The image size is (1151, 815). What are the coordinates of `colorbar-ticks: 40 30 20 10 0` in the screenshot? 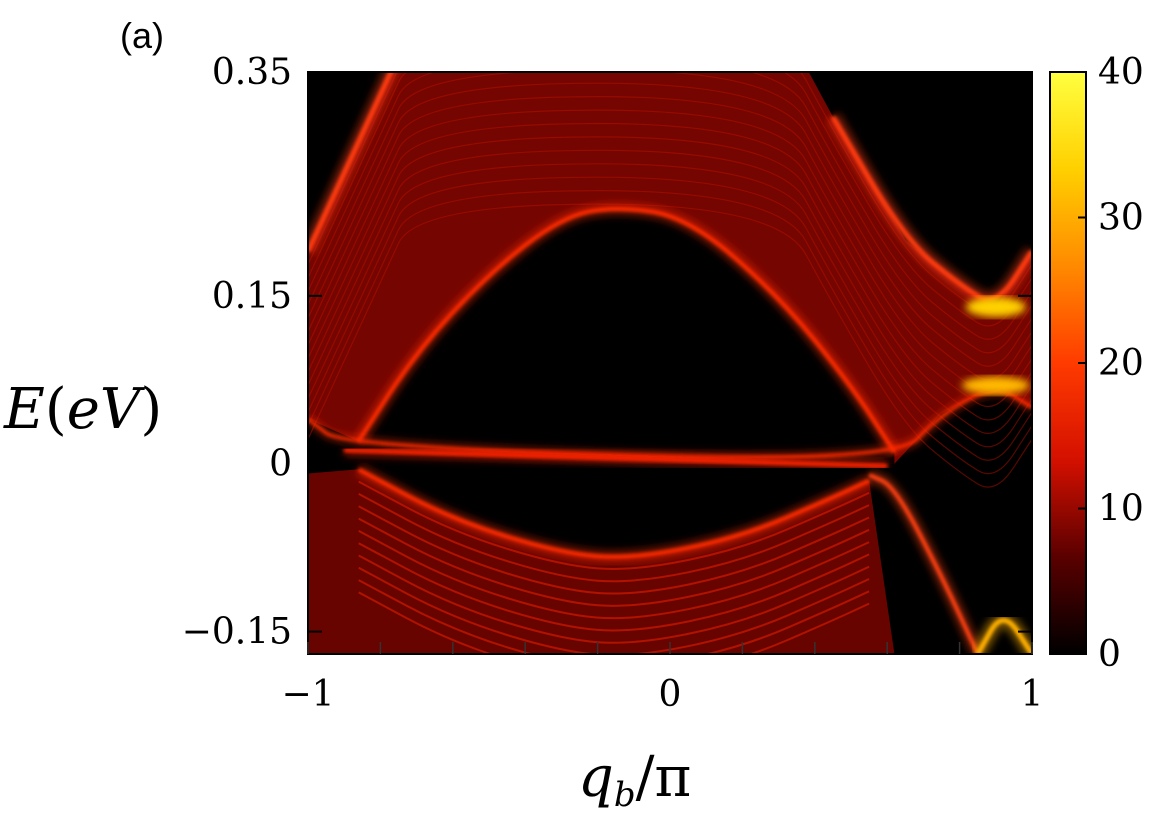 It's located at (1111, 363).